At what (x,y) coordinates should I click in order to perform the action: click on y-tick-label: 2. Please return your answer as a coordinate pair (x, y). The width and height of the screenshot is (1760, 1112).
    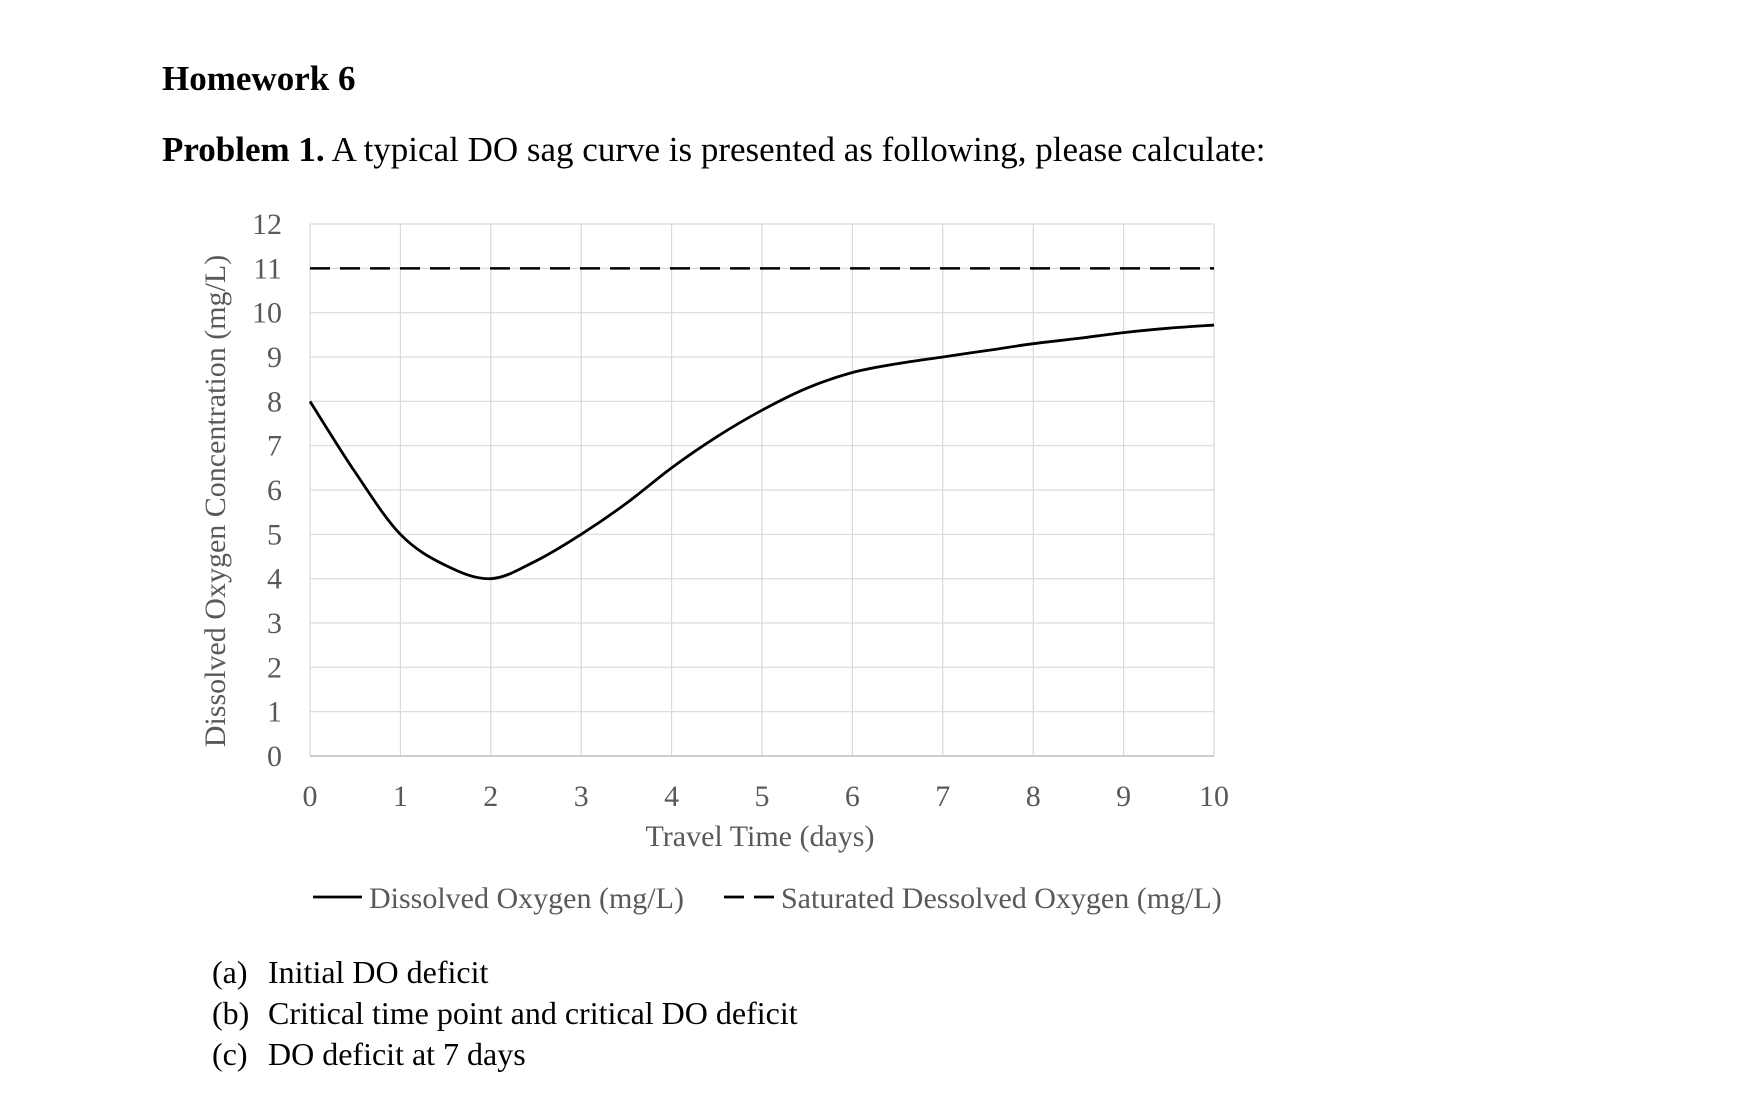
    Looking at the image, I should click on (274, 667).